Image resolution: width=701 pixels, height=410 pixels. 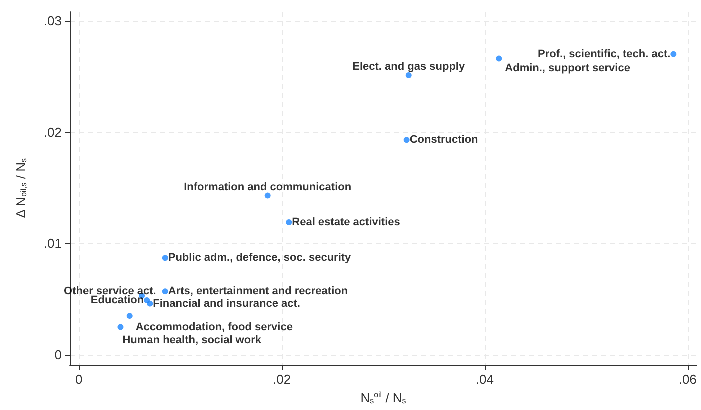 I want to click on x-tick-label: .06, so click(x=687, y=380).